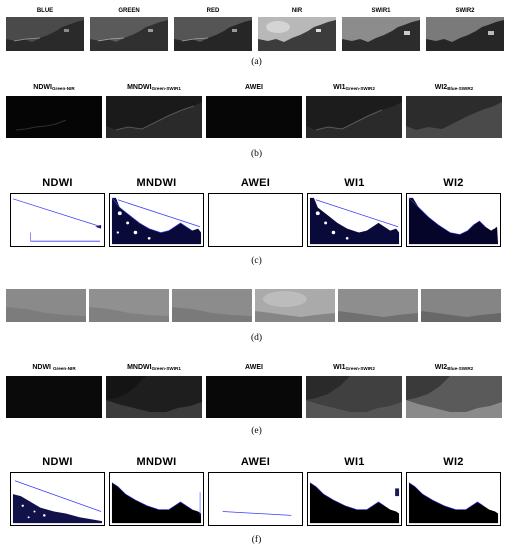 This screenshot has height=550, width=513. What do you see at coordinates (256, 338) in the screenshot?
I see `caption-d: (d)` at bounding box center [256, 338].